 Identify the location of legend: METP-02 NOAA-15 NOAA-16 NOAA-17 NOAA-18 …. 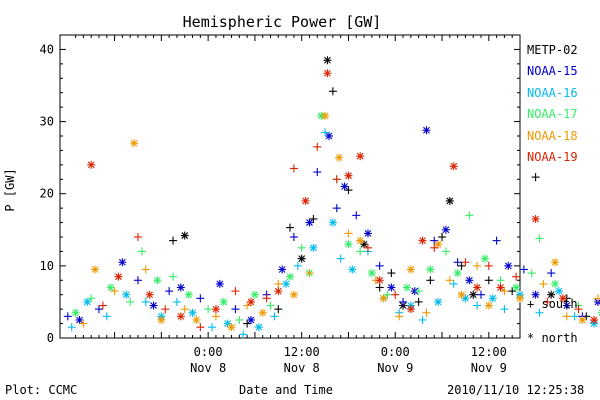
(552, 104).